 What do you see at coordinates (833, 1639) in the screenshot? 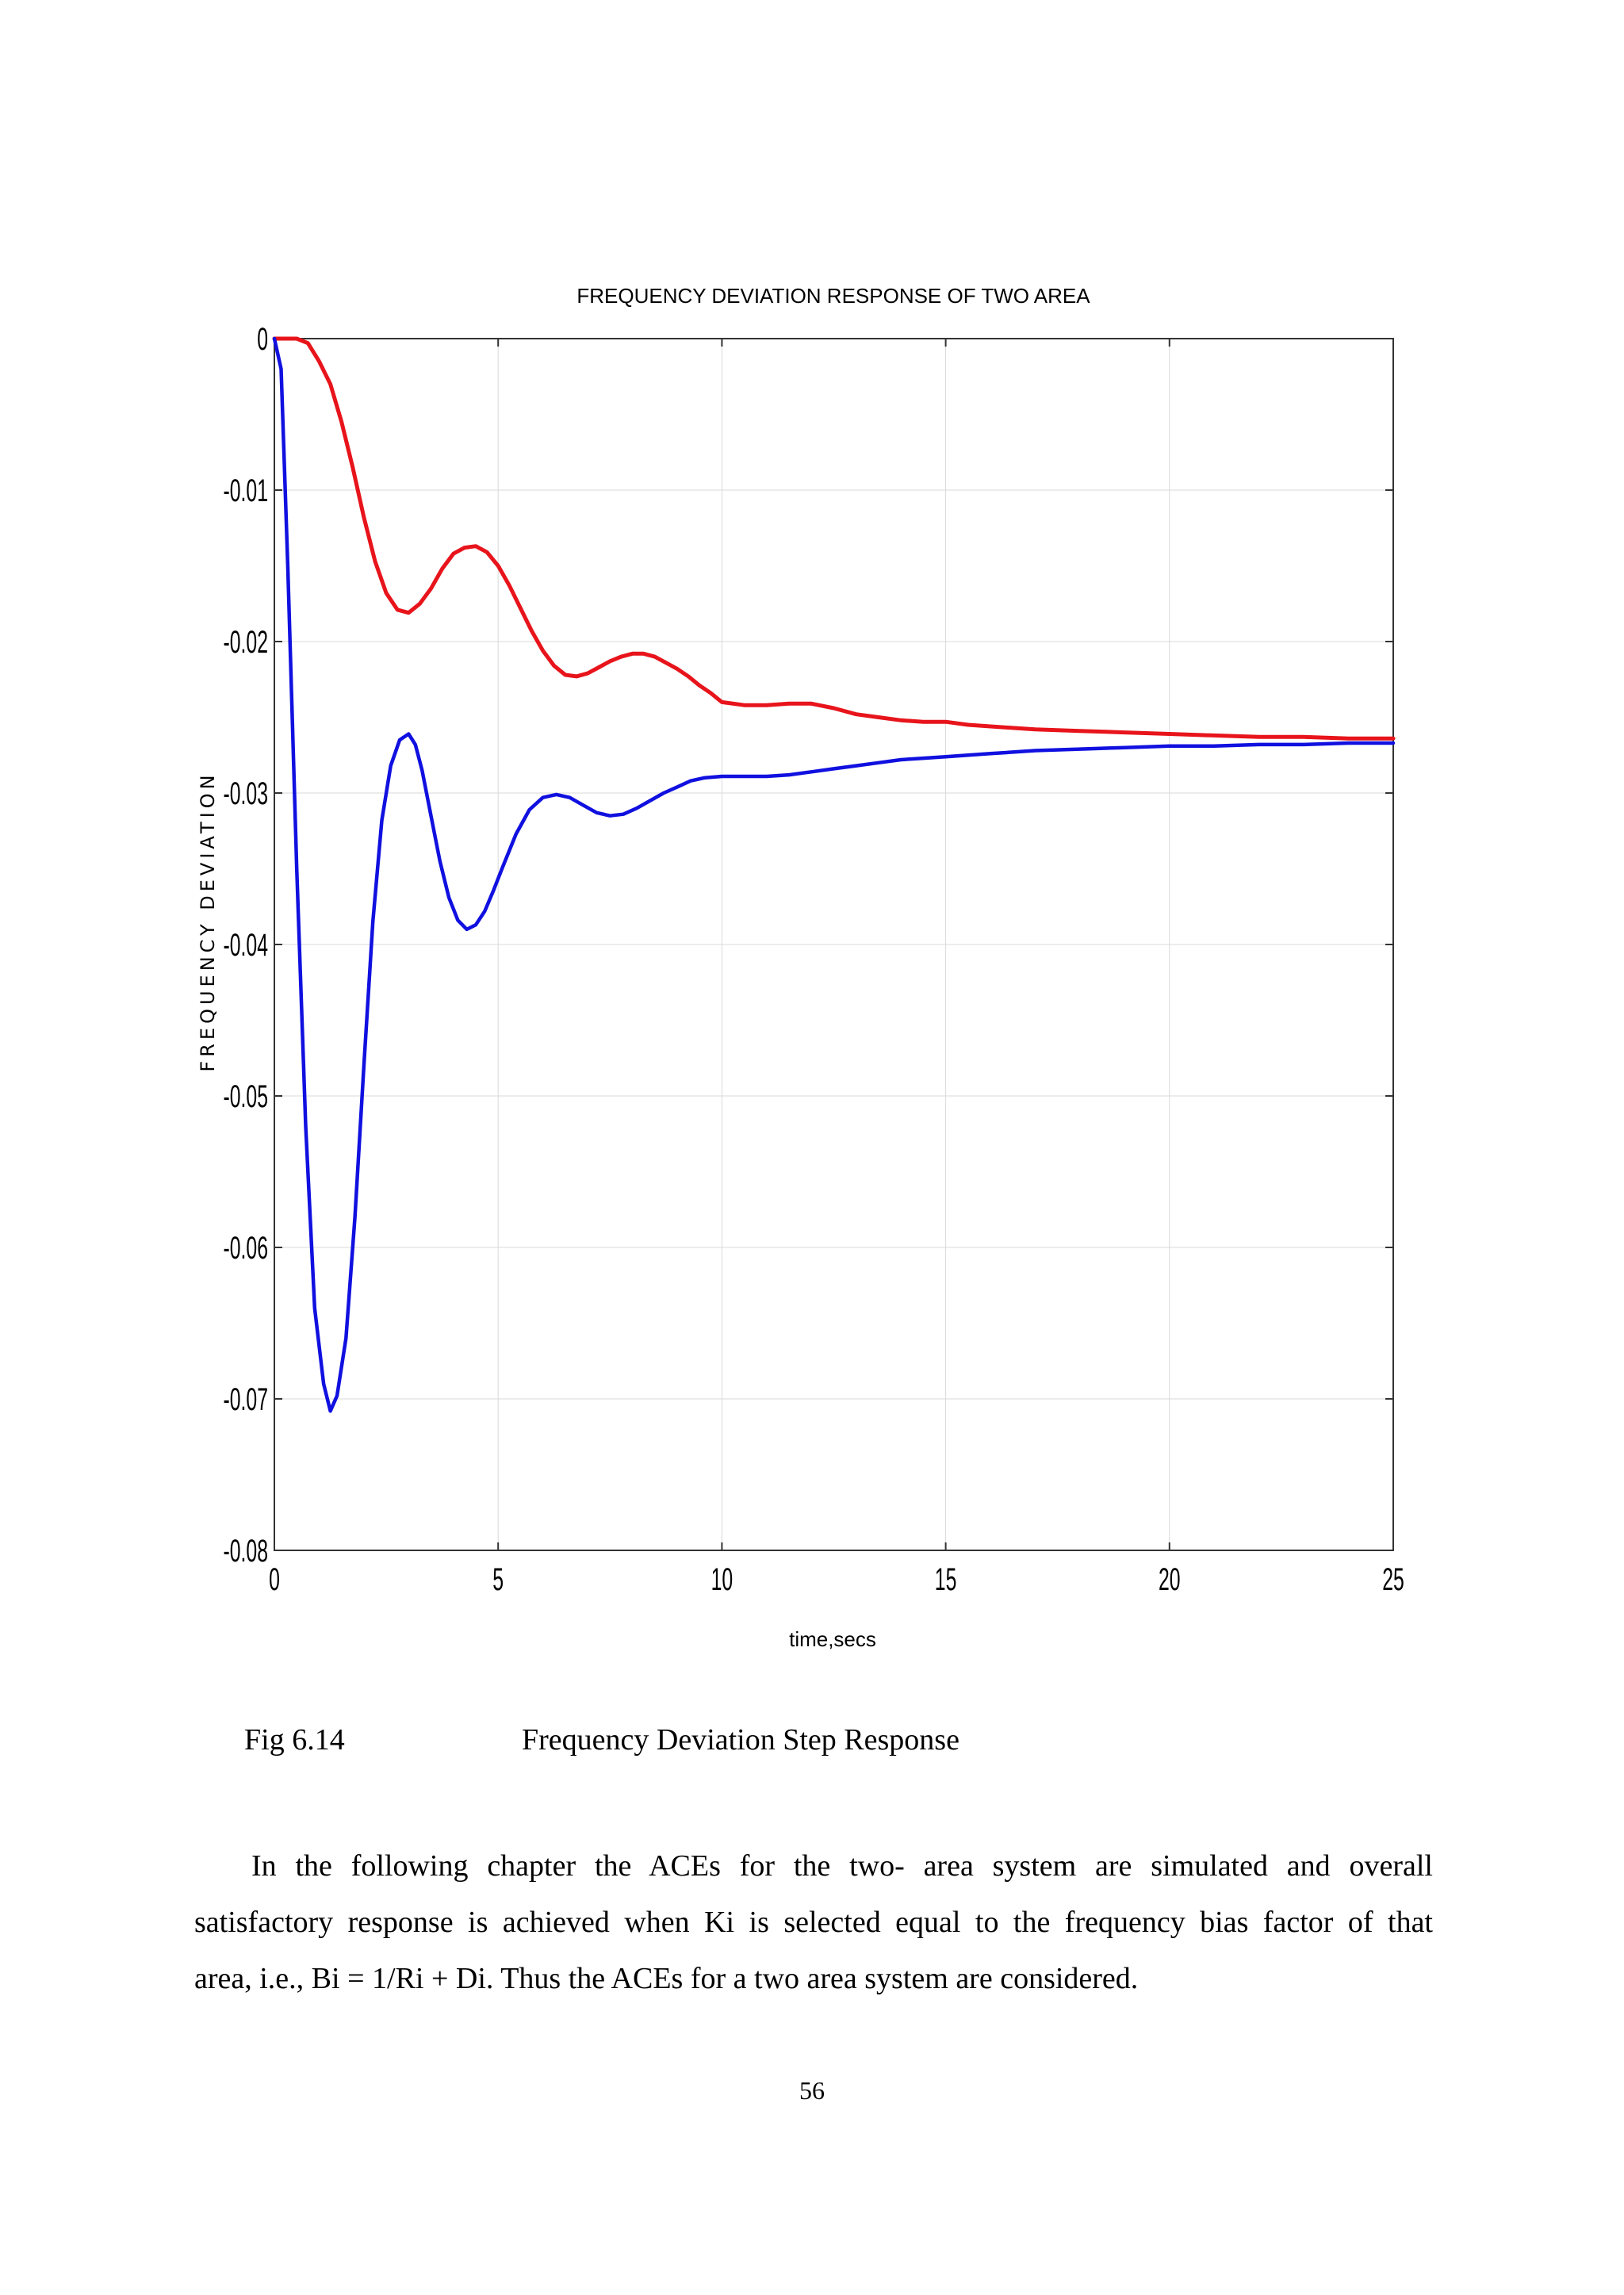
I see `x-axis-label: time,secs` at bounding box center [833, 1639].